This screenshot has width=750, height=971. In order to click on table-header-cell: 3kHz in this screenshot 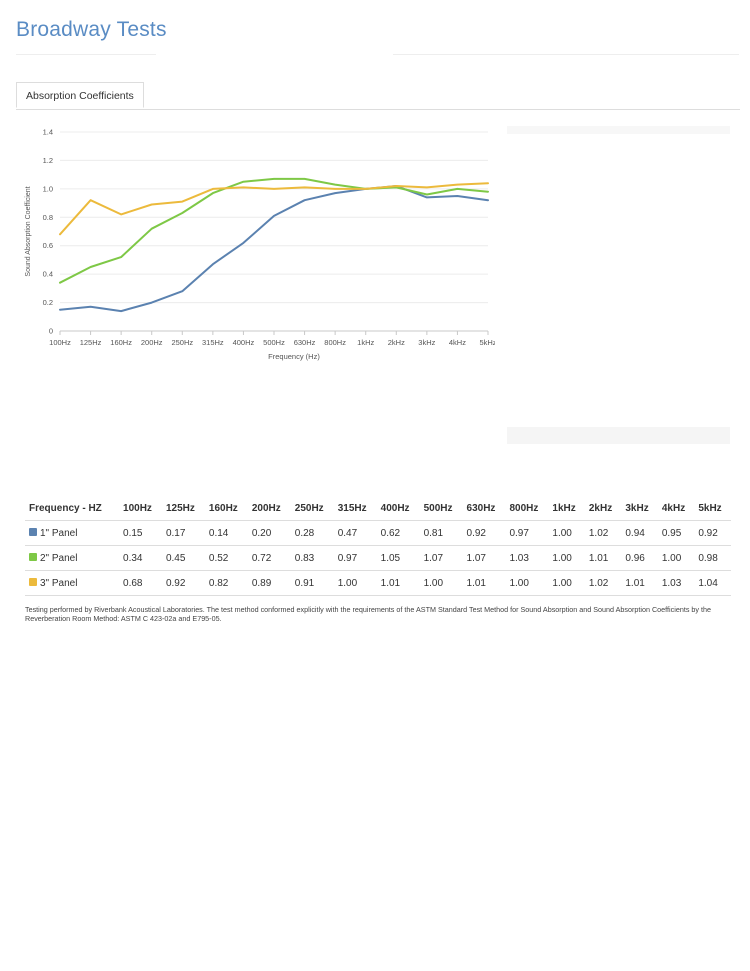, I will do `click(639, 509)`.